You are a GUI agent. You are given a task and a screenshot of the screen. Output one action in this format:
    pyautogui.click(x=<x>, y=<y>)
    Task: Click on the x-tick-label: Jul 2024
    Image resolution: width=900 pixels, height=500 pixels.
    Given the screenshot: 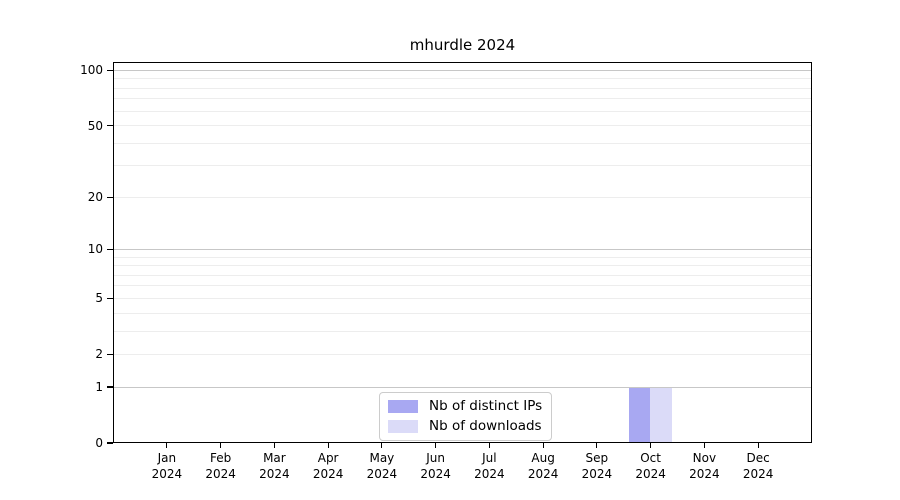 What is the action you would take?
    pyautogui.click(x=489, y=466)
    